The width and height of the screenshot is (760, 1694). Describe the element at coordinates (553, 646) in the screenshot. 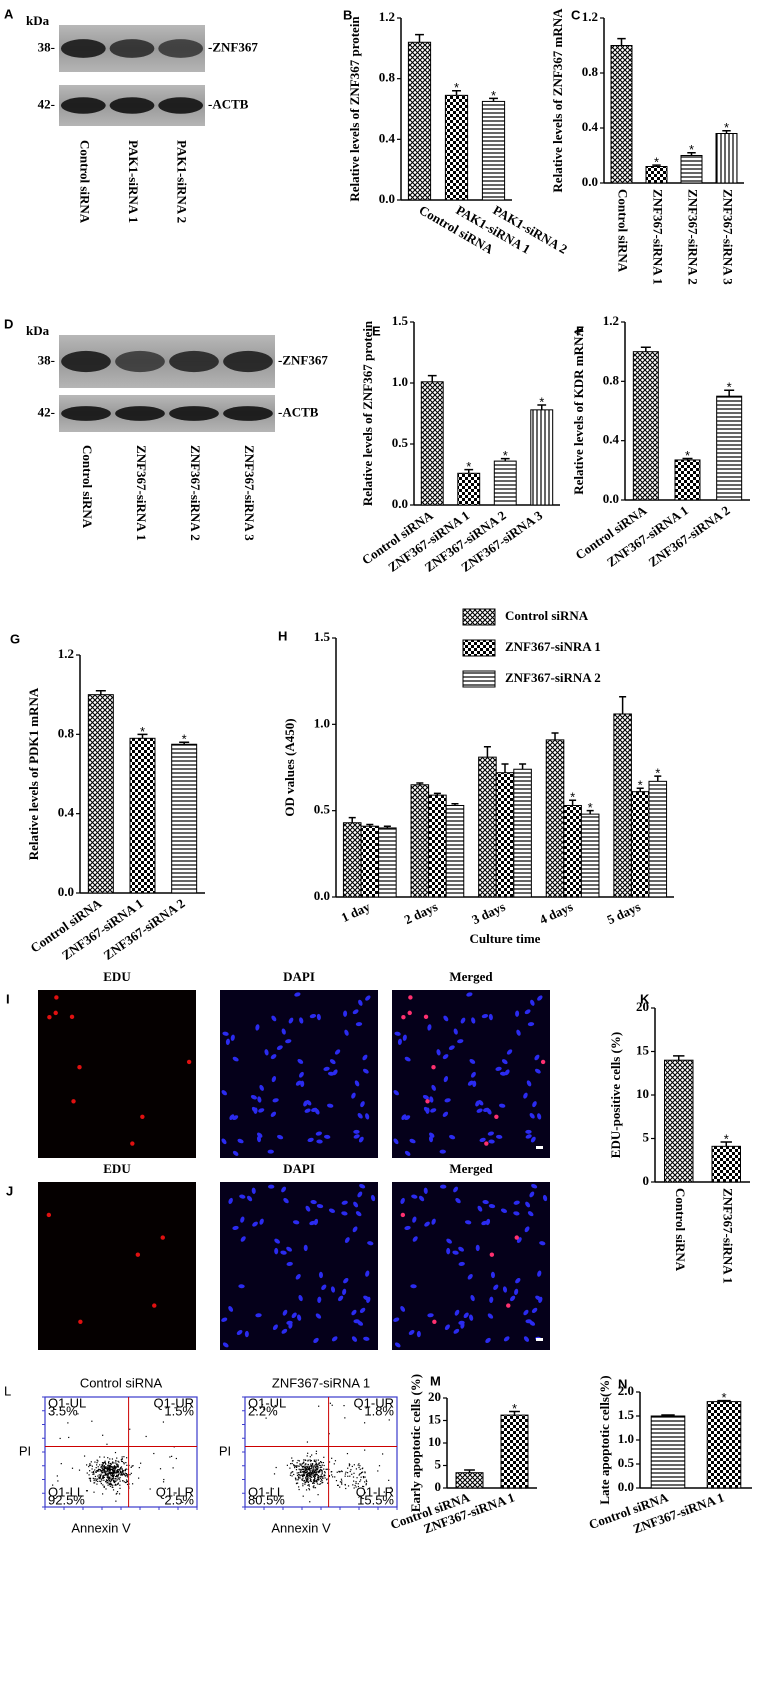

I see `legend-label: ZNF367-siNRA 1` at that location.